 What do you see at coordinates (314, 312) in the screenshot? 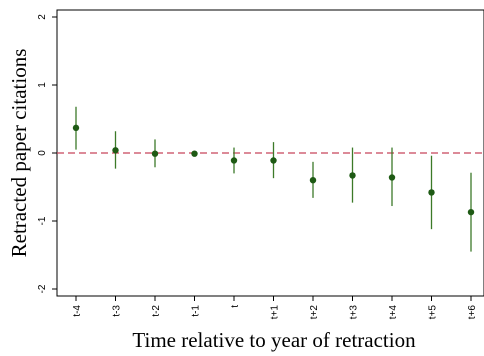
I see `x-tick-label: t+2` at bounding box center [314, 312].